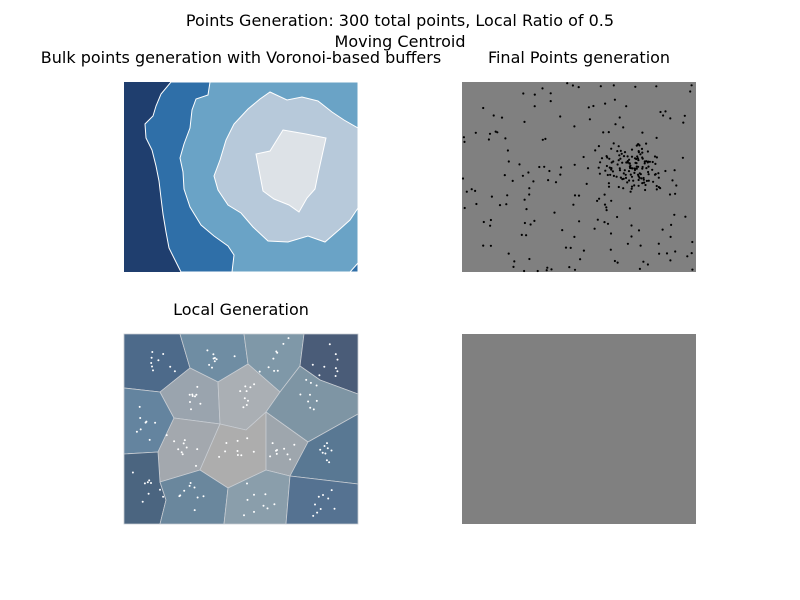 The height and width of the screenshot is (600, 800). I want to click on bulk-panel, so click(241, 177).